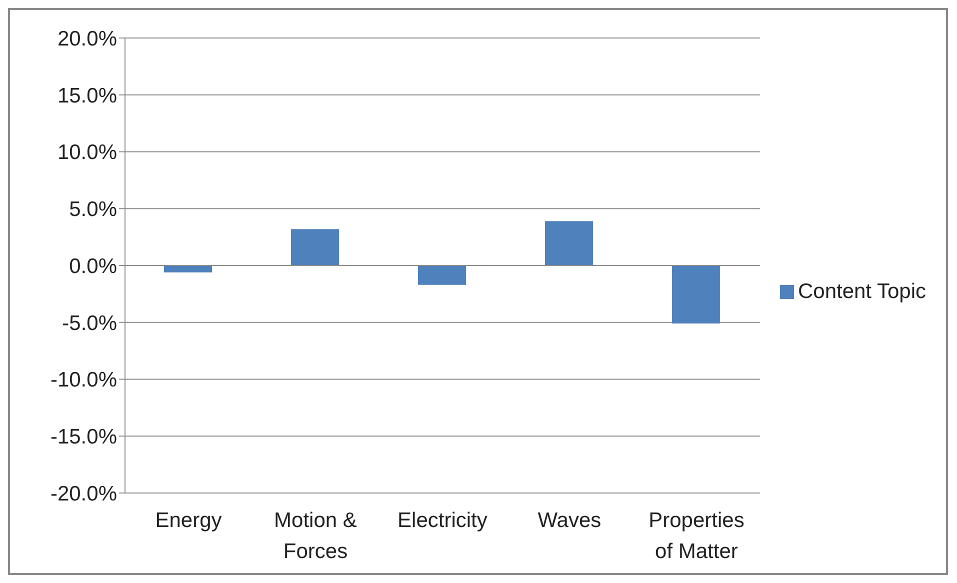 This screenshot has width=957, height=583. I want to click on x-tick-label: Motion & Forces, so click(315, 536).